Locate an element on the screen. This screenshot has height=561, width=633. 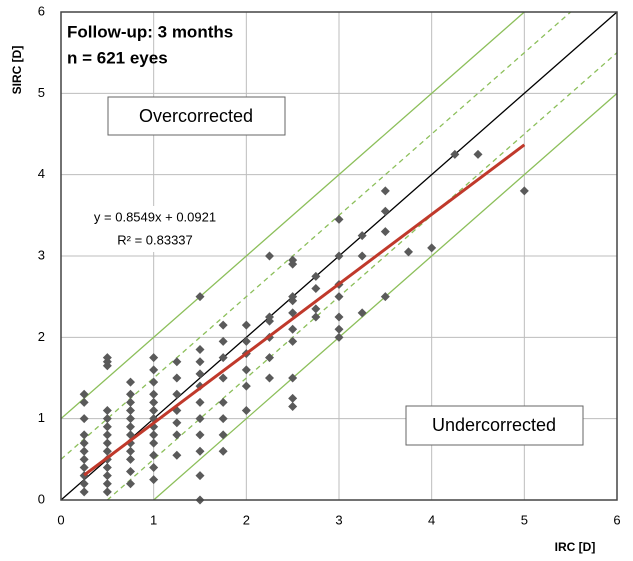
y-tick-label: 1 is located at coordinates (41, 417).